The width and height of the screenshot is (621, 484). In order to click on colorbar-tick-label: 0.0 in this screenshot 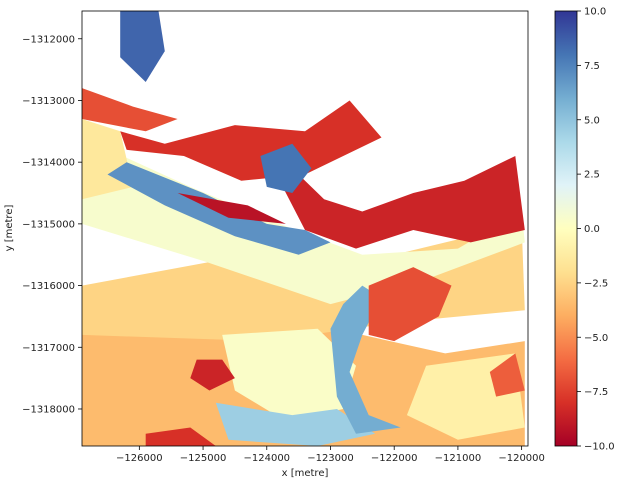, I will do `click(592, 229)`.